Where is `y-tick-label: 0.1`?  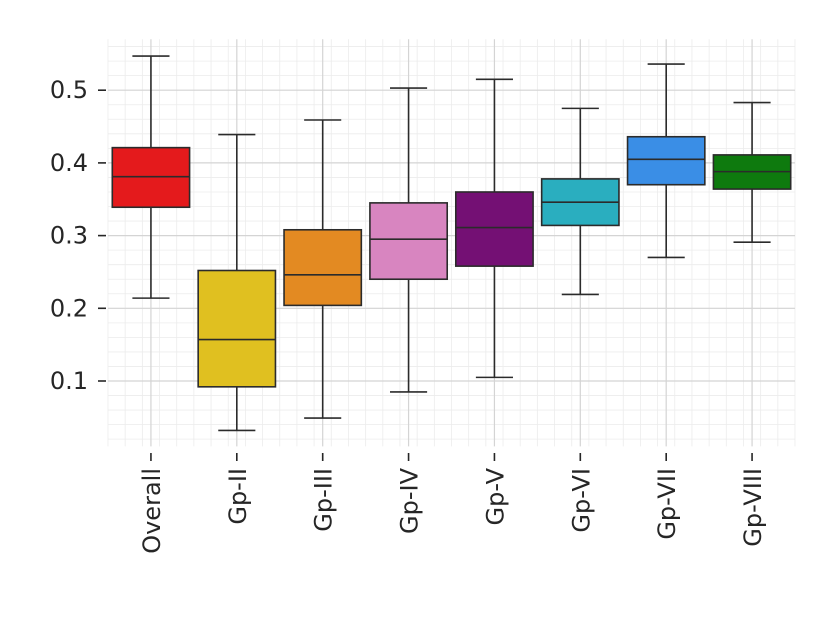
y-tick-label: 0.1 is located at coordinates (69, 381).